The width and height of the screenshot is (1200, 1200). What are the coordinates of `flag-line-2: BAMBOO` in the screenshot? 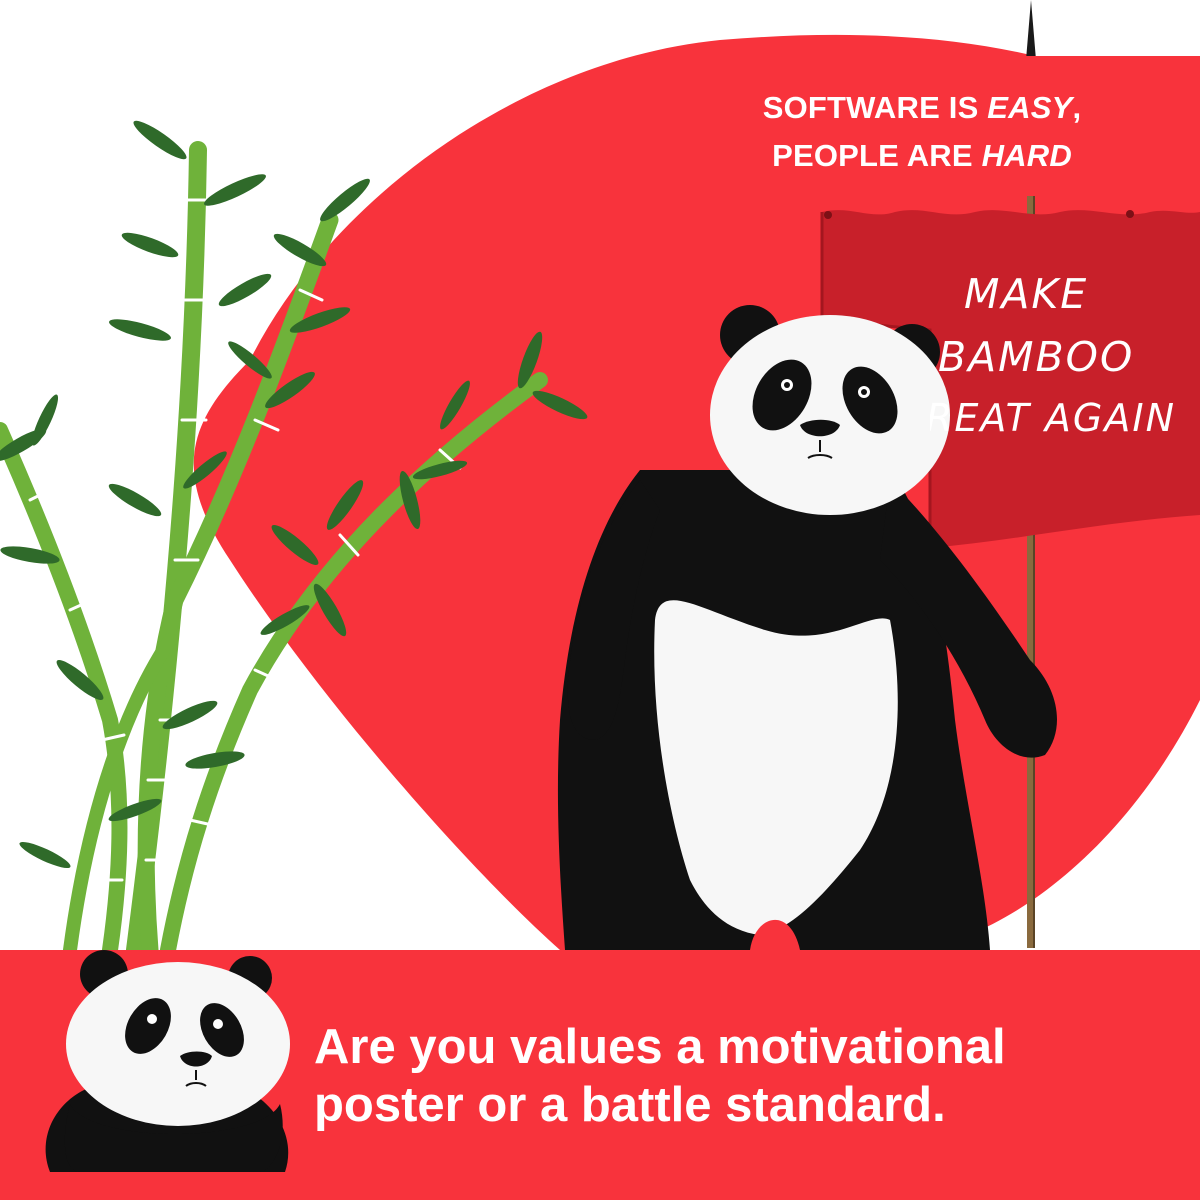 It's located at (1036, 357).